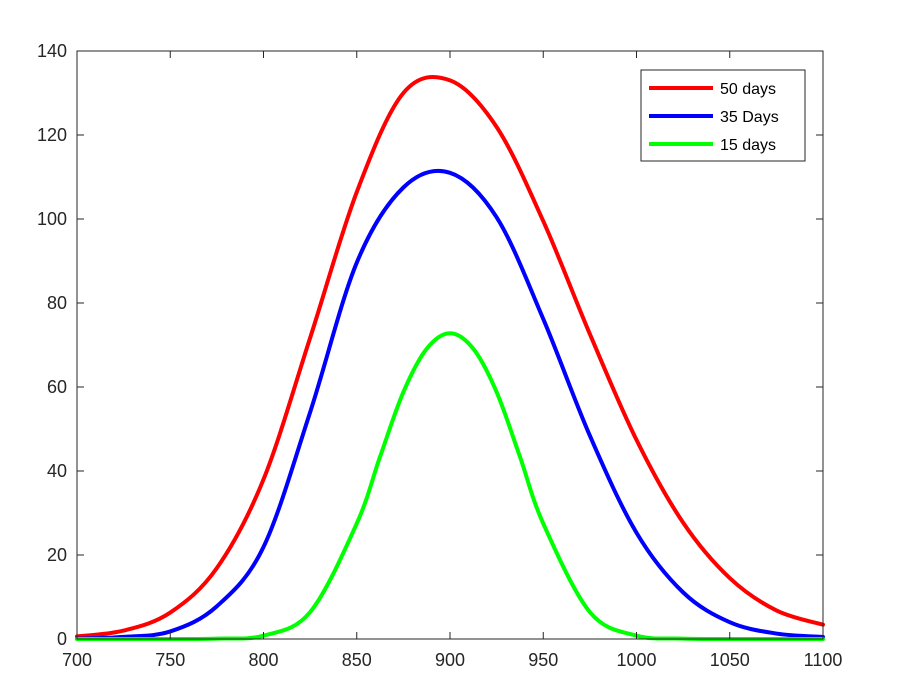  Describe the element at coordinates (543, 660) in the screenshot. I see `x-tick-label: 950` at that location.